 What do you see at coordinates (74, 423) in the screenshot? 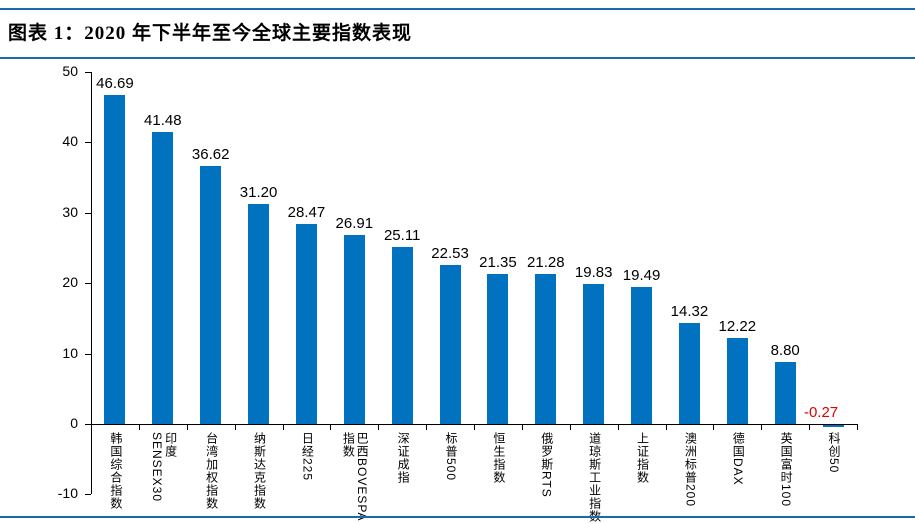
I see `y-axis-tick-label: 0` at bounding box center [74, 423].